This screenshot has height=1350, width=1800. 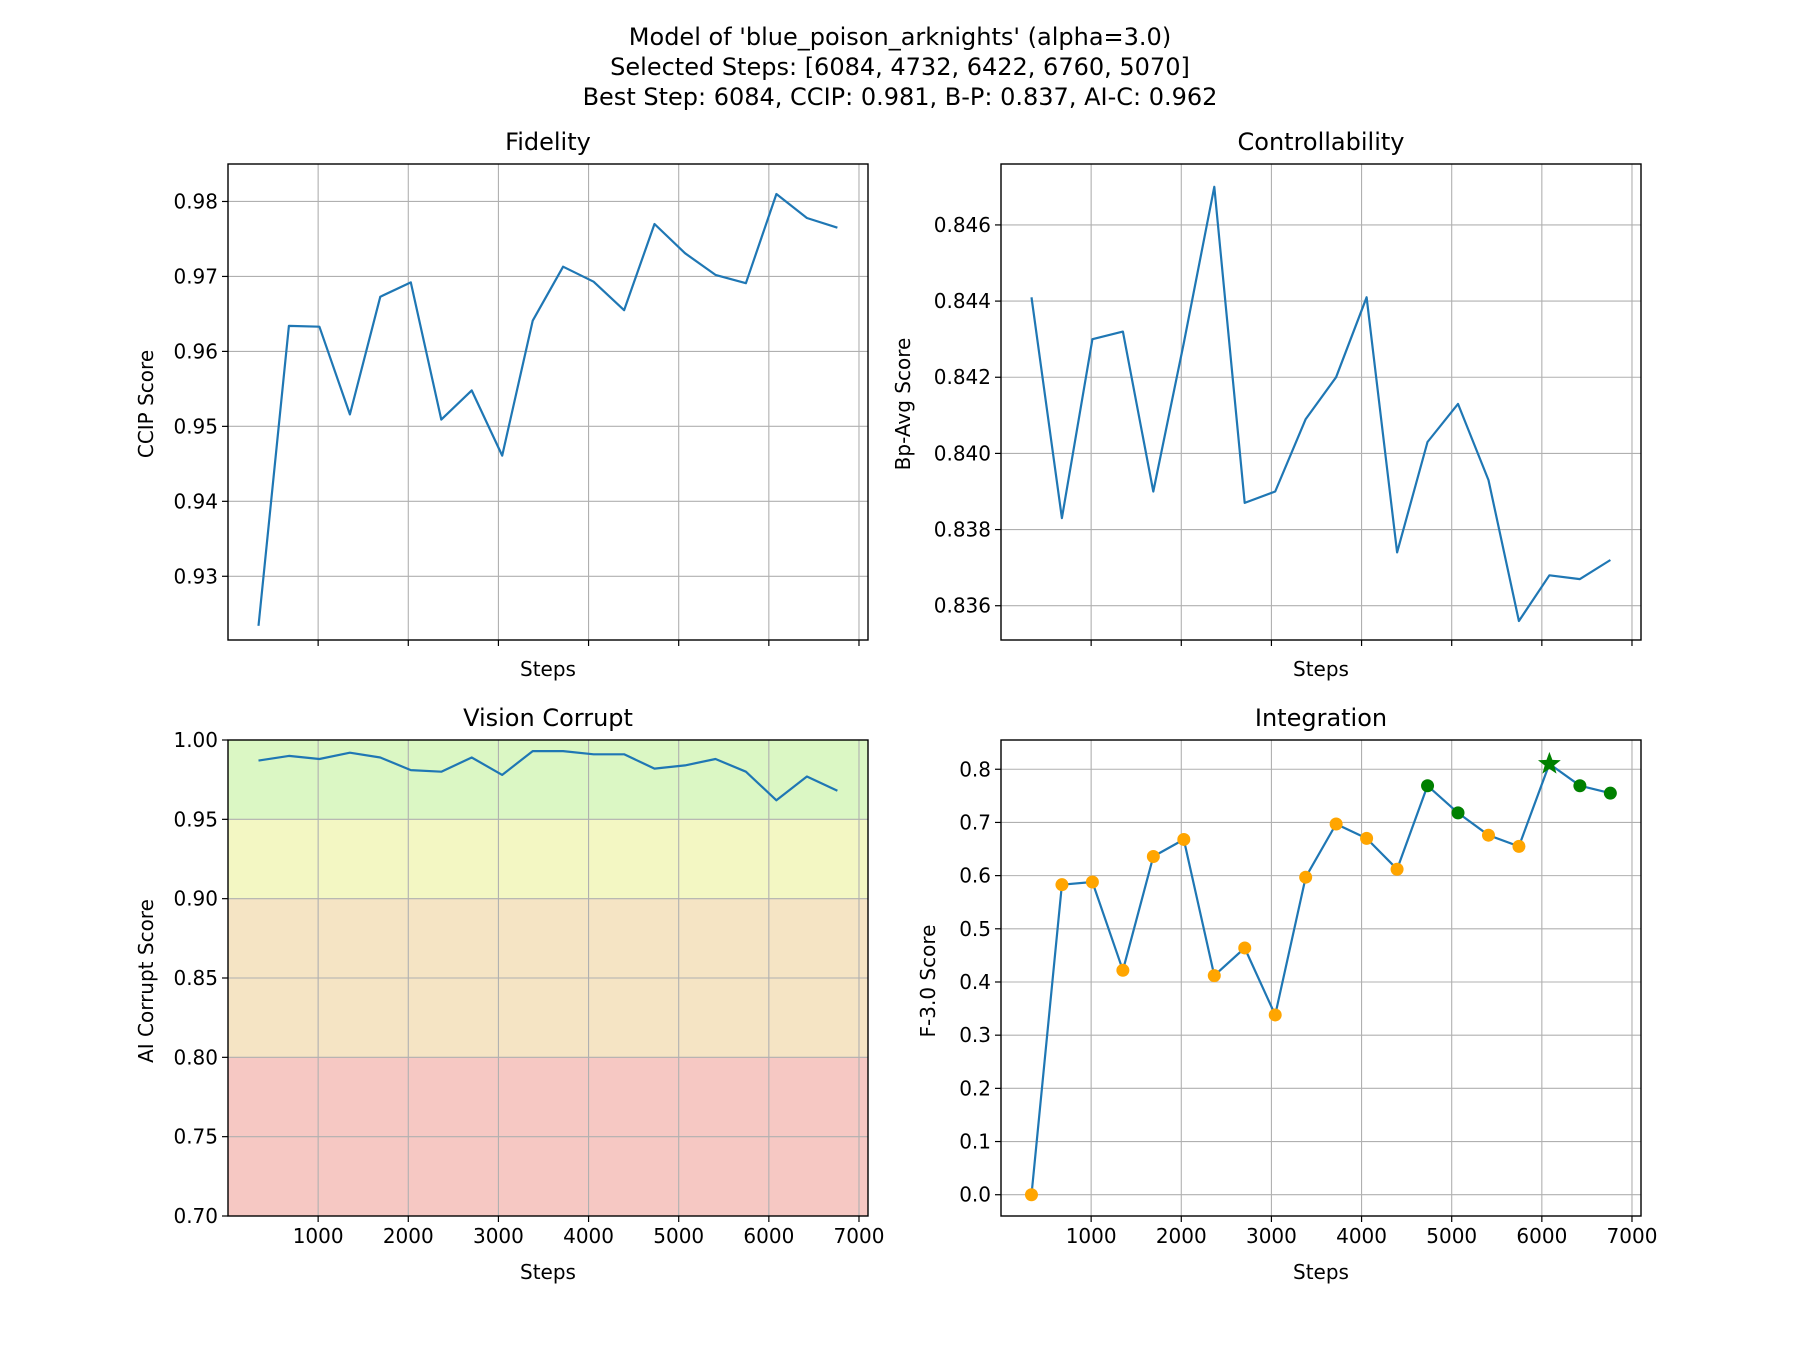 I want to click on integration-ytick-label-4: 0.4, so click(x=975, y=982).